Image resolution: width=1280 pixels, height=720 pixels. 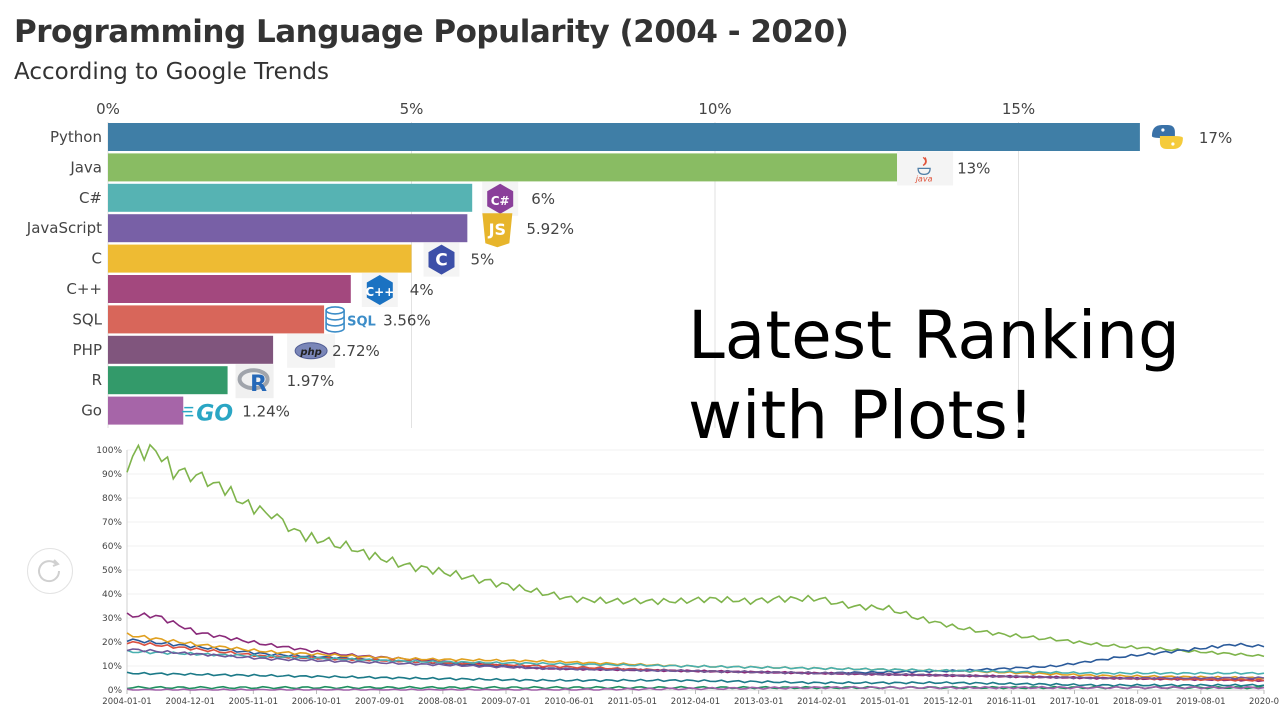 I want to click on bar-row-sql: SQL SQL 3.56%, so click(x=251, y=319).